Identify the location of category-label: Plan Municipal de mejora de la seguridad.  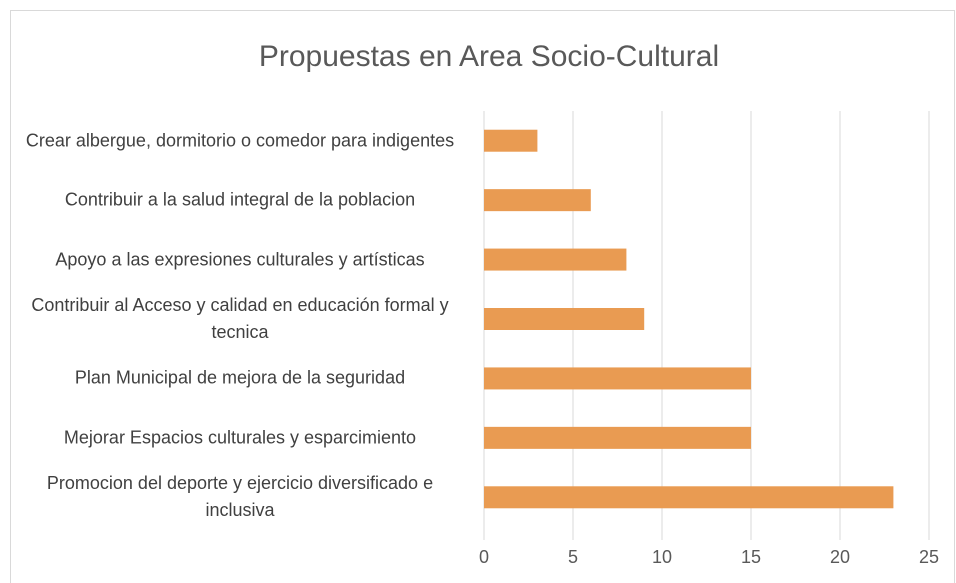
(240, 377).